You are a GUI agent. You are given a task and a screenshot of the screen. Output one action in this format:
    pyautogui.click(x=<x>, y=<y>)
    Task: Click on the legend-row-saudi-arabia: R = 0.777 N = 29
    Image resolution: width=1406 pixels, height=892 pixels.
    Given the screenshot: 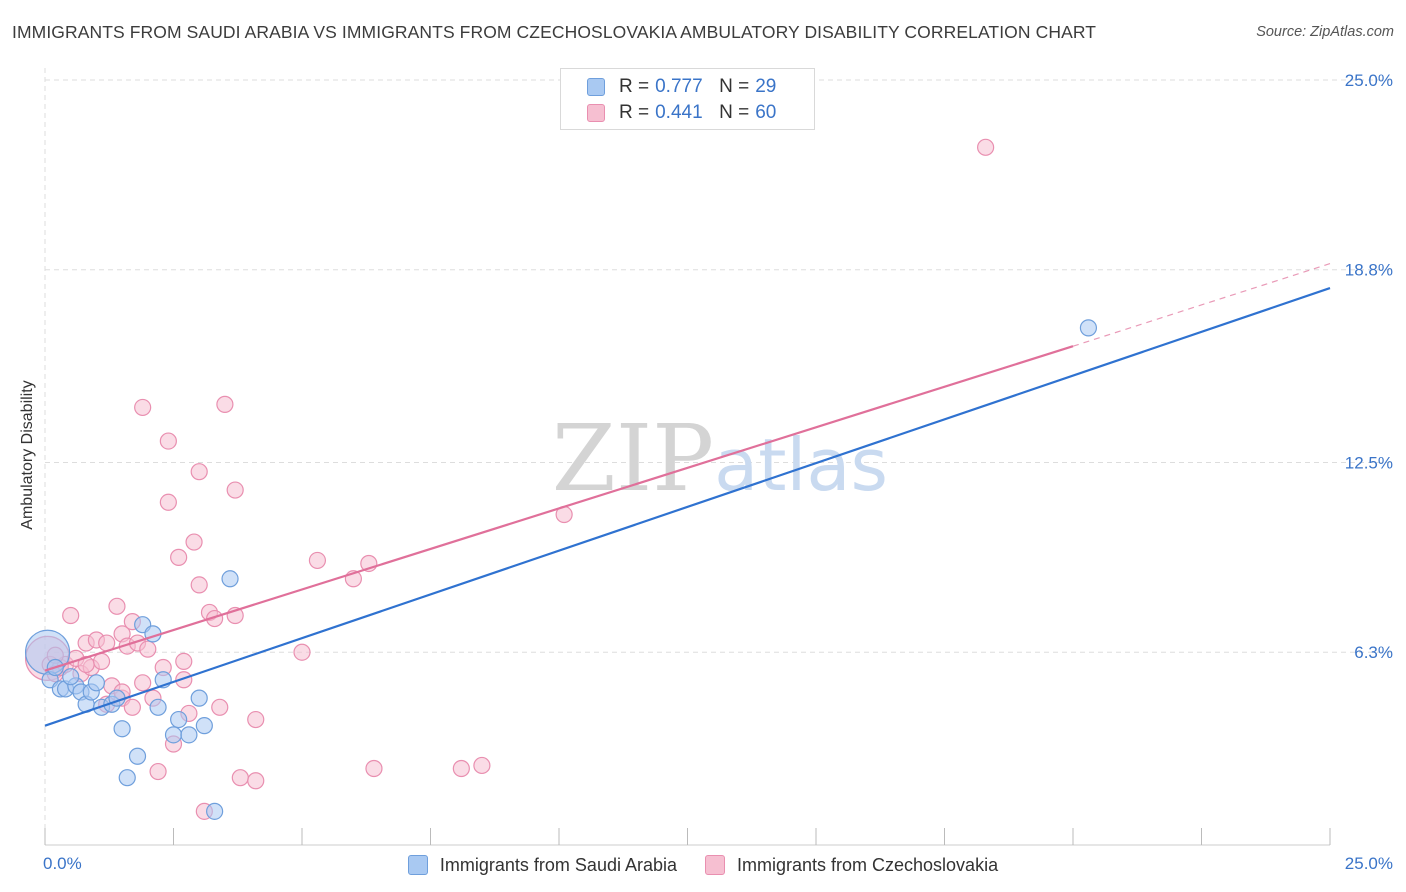 What is the action you would take?
    pyautogui.click(x=681, y=87)
    